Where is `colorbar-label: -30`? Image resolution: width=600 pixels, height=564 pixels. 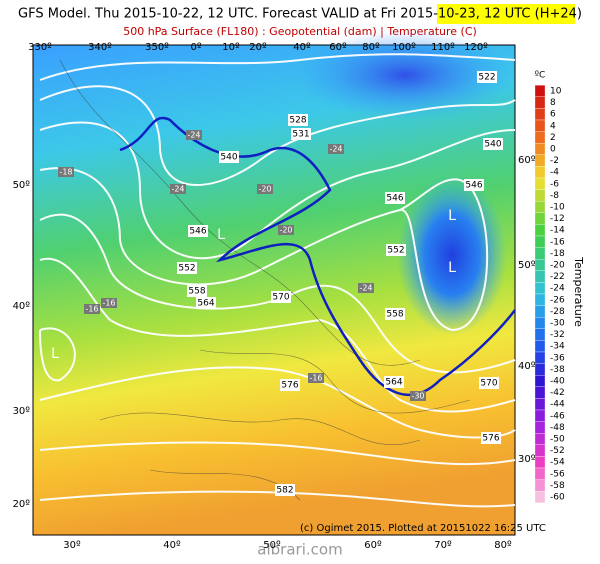
colorbar-label: -30 is located at coordinates (557, 324).